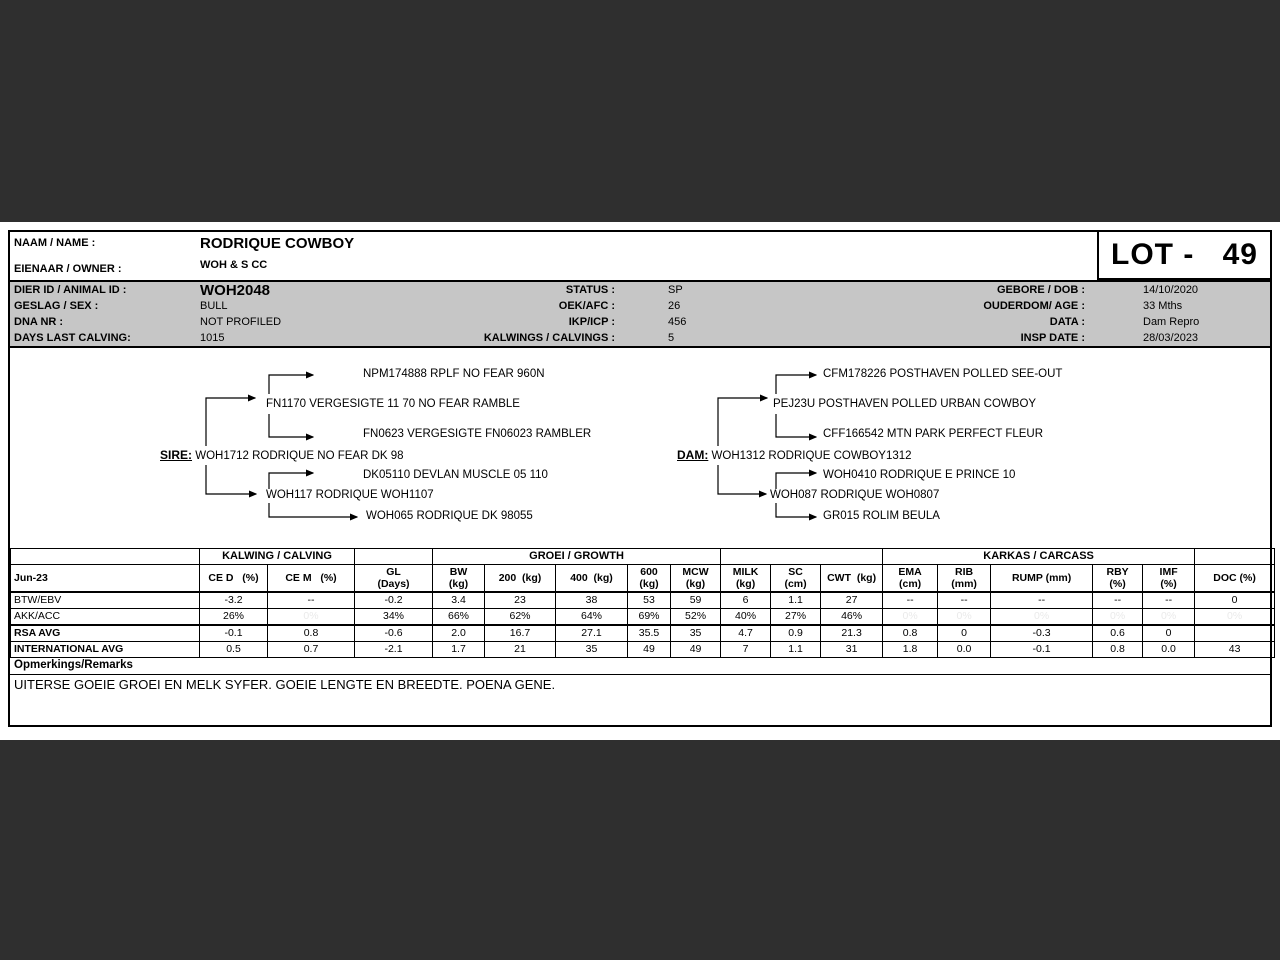 Image resolution: width=1280 pixels, height=960 pixels. I want to click on column-header-6: 600 (kg), so click(649, 578).